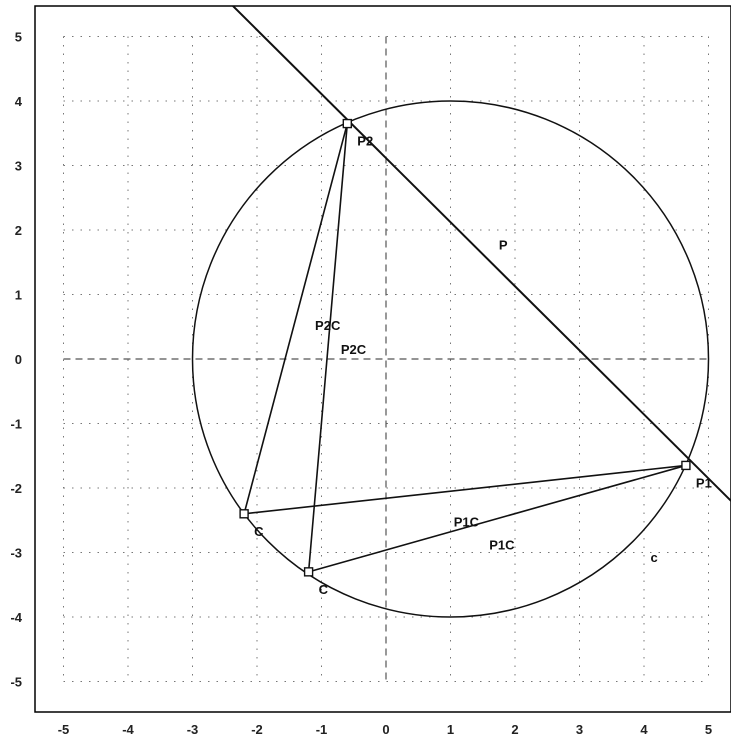 Image resolution: width=731 pixels, height=740 pixels. What do you see at coordinates (16, 488) in the screenshot?
I see `y-tick-label: -2` at bounding box center [16, 488].